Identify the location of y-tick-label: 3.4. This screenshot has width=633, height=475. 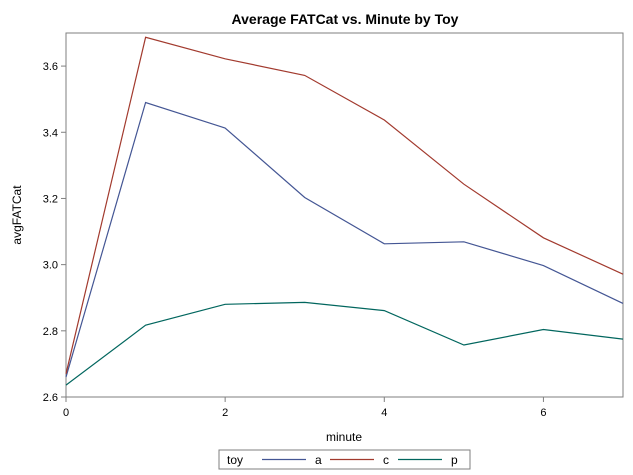
(50, 133).